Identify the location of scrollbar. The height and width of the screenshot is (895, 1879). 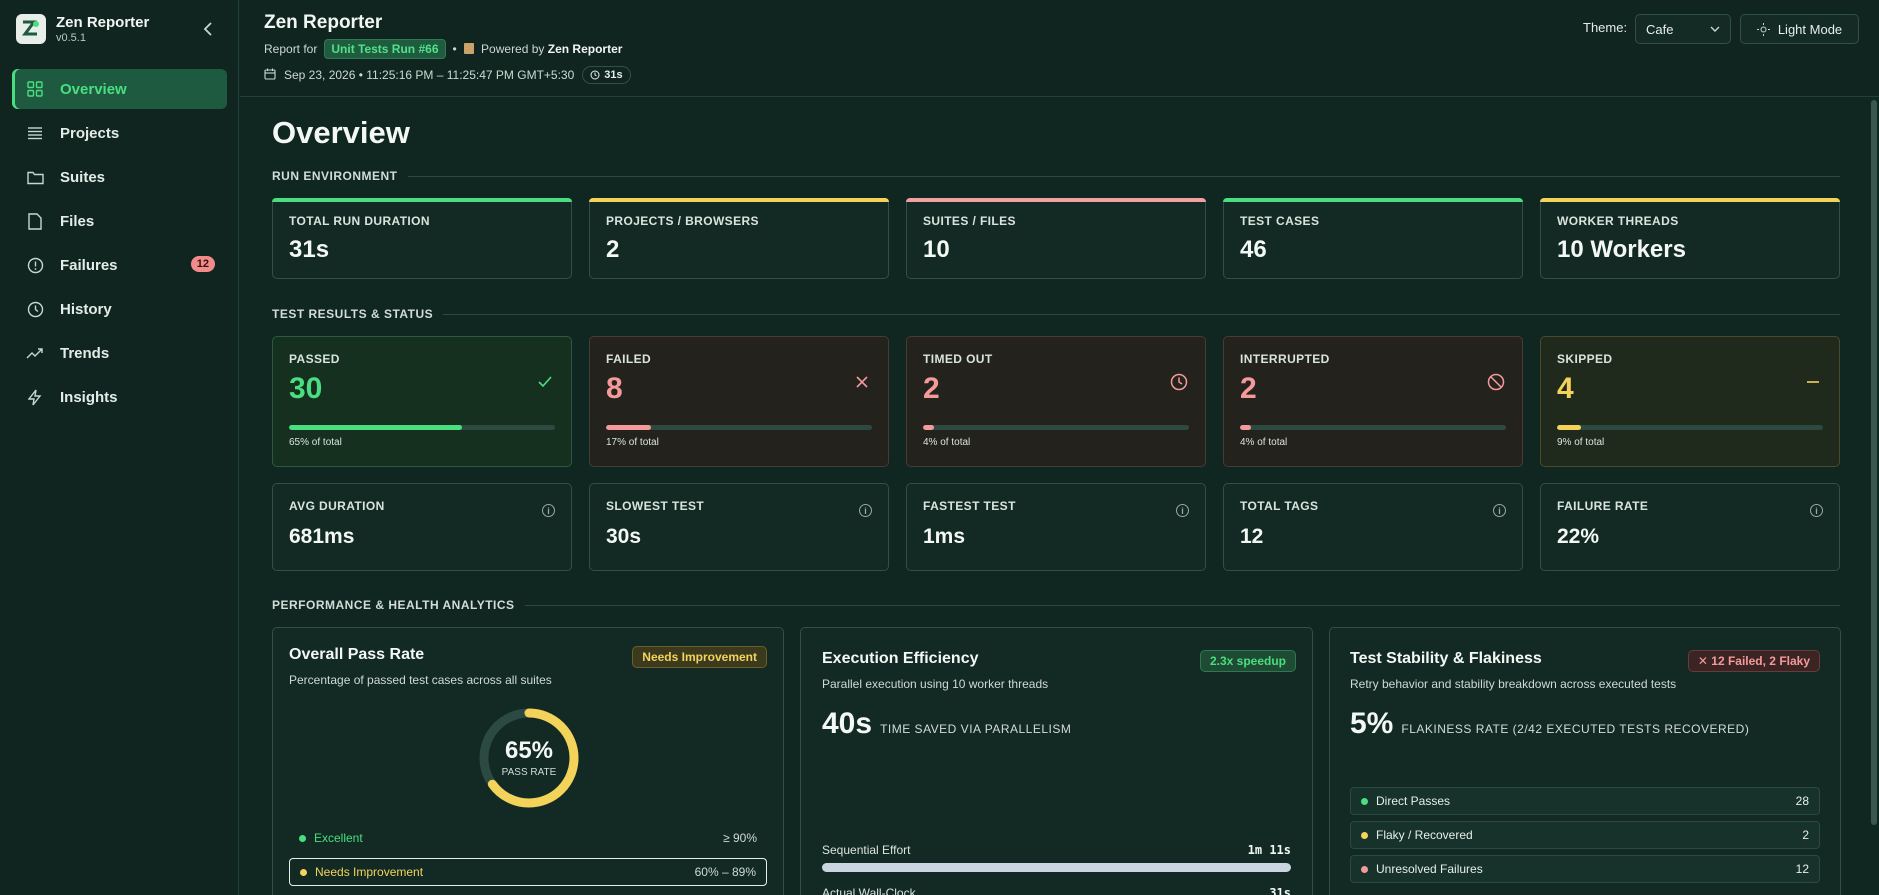
(1874, 462).